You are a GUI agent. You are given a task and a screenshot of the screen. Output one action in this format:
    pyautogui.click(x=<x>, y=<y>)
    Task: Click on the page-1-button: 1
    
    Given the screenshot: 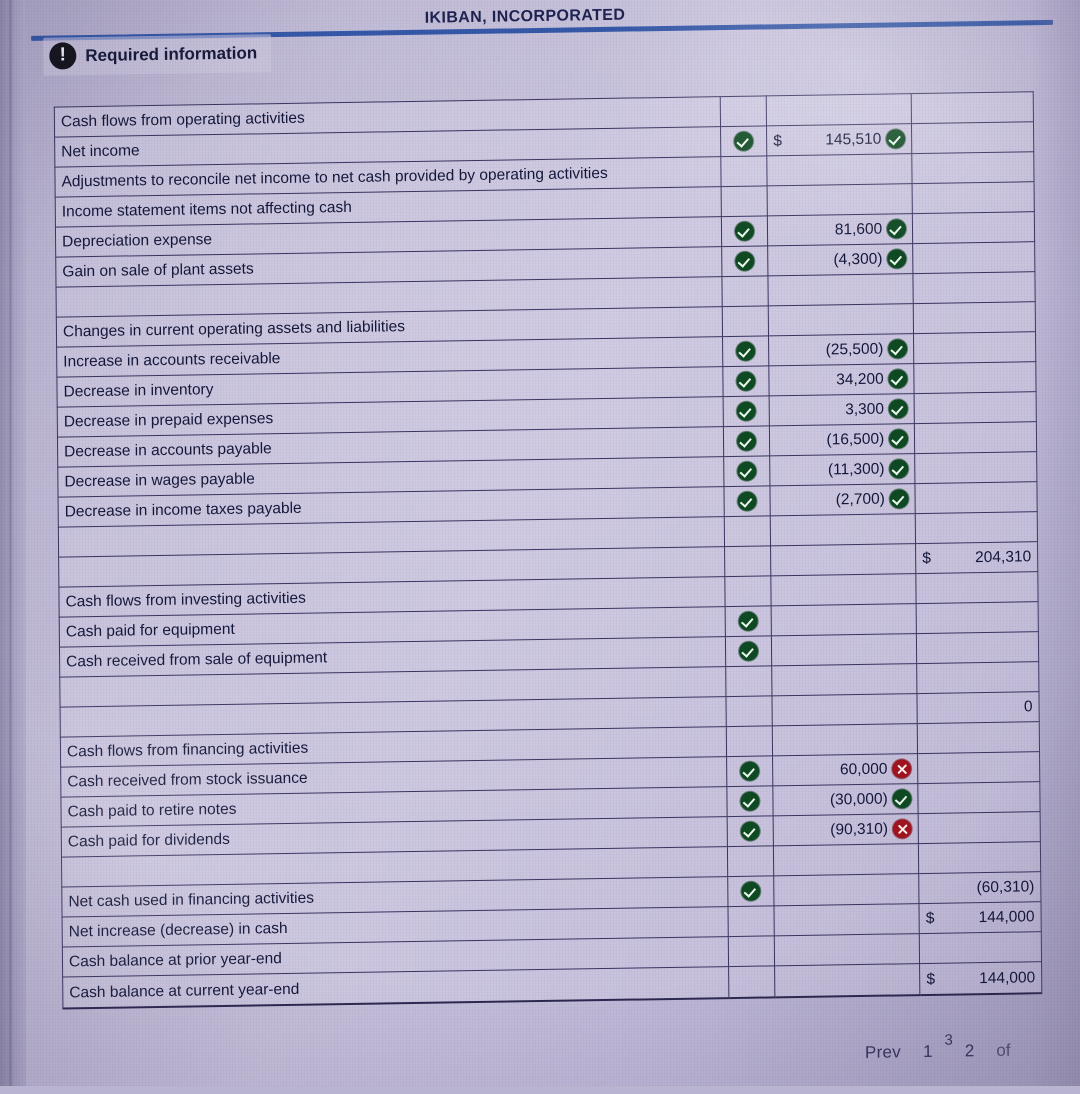 What is the action you would take?
    pyautogui.click(x=927, y=1051)
    